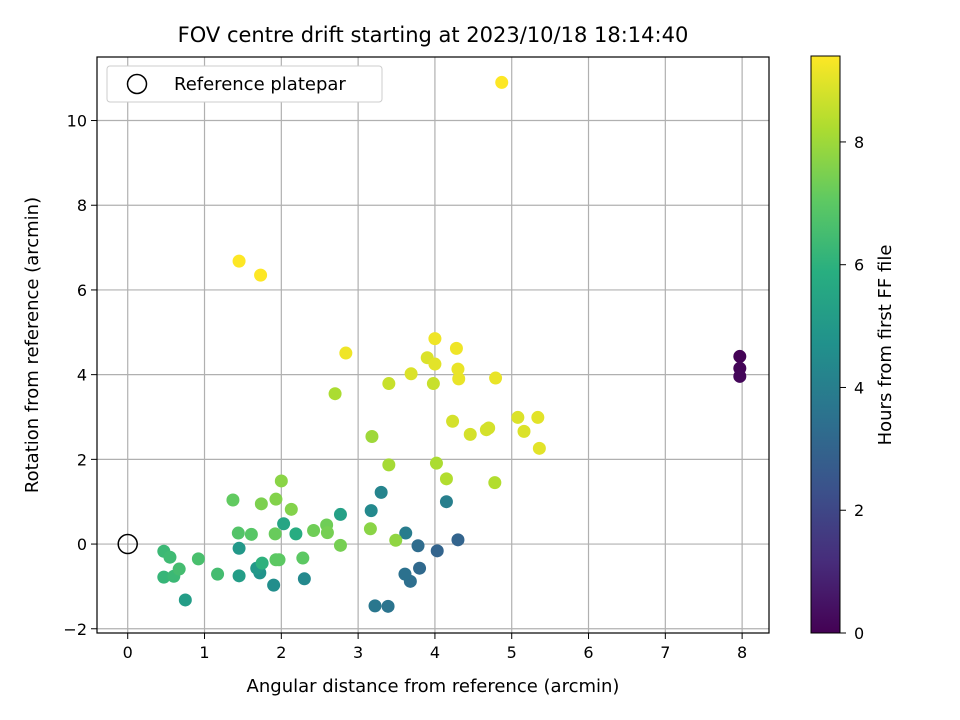 Image resolution: width=960 pixels, height=720 pixels. I want to click on x-tick-label: 1, so click(204, 652).